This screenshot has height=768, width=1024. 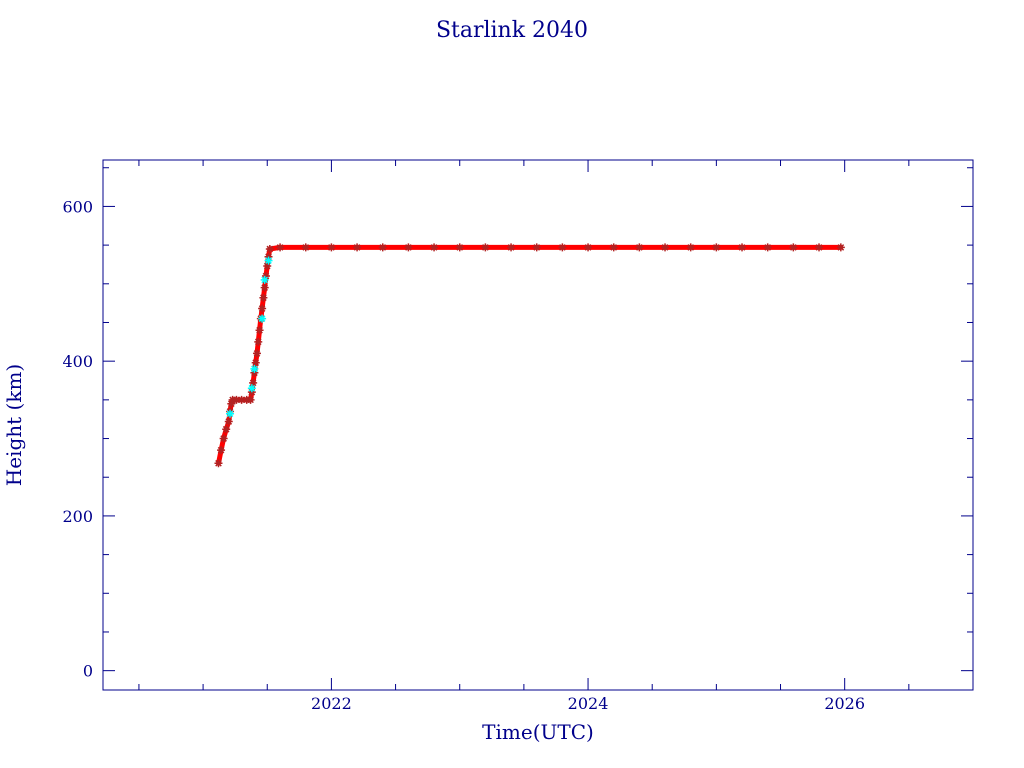 What do you see at coordinates (538, 732) in the screenshot?
I see `x-axis-label: Time(UTC)` at bounding box center [538, 732].